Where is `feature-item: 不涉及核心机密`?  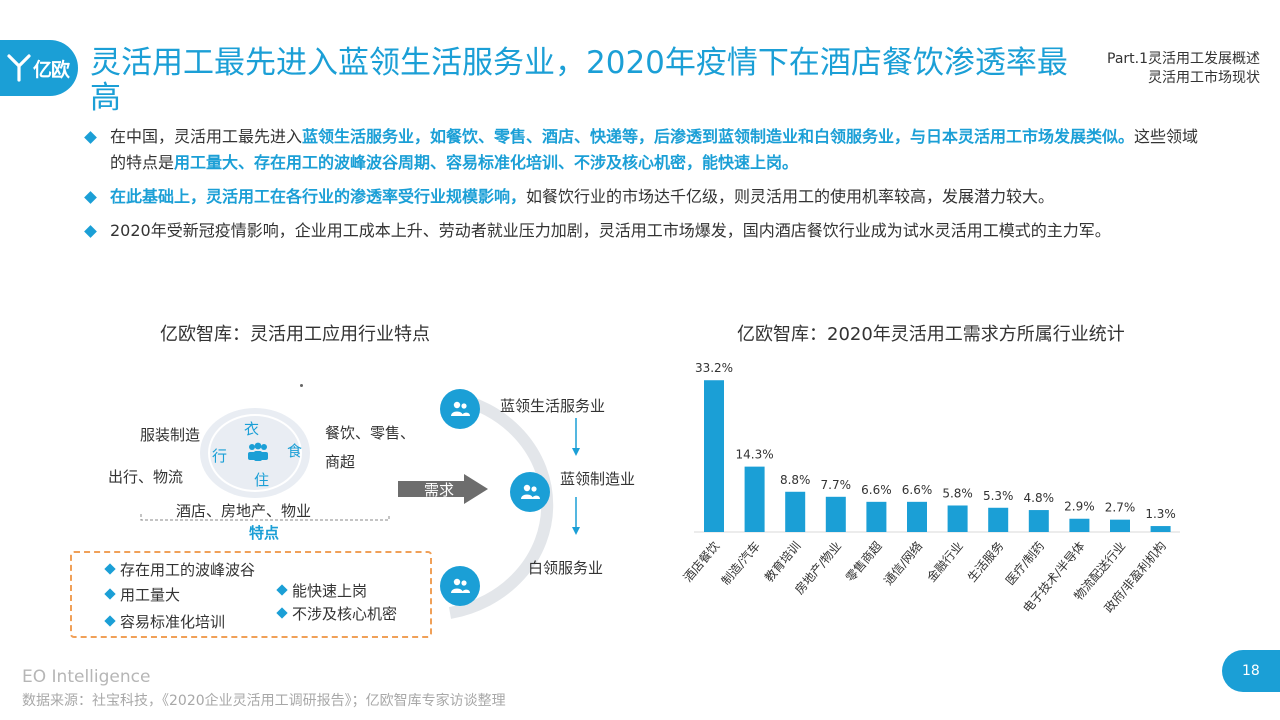
feature-item: 不涉及核心机密 is located at coordinates (336, 613).